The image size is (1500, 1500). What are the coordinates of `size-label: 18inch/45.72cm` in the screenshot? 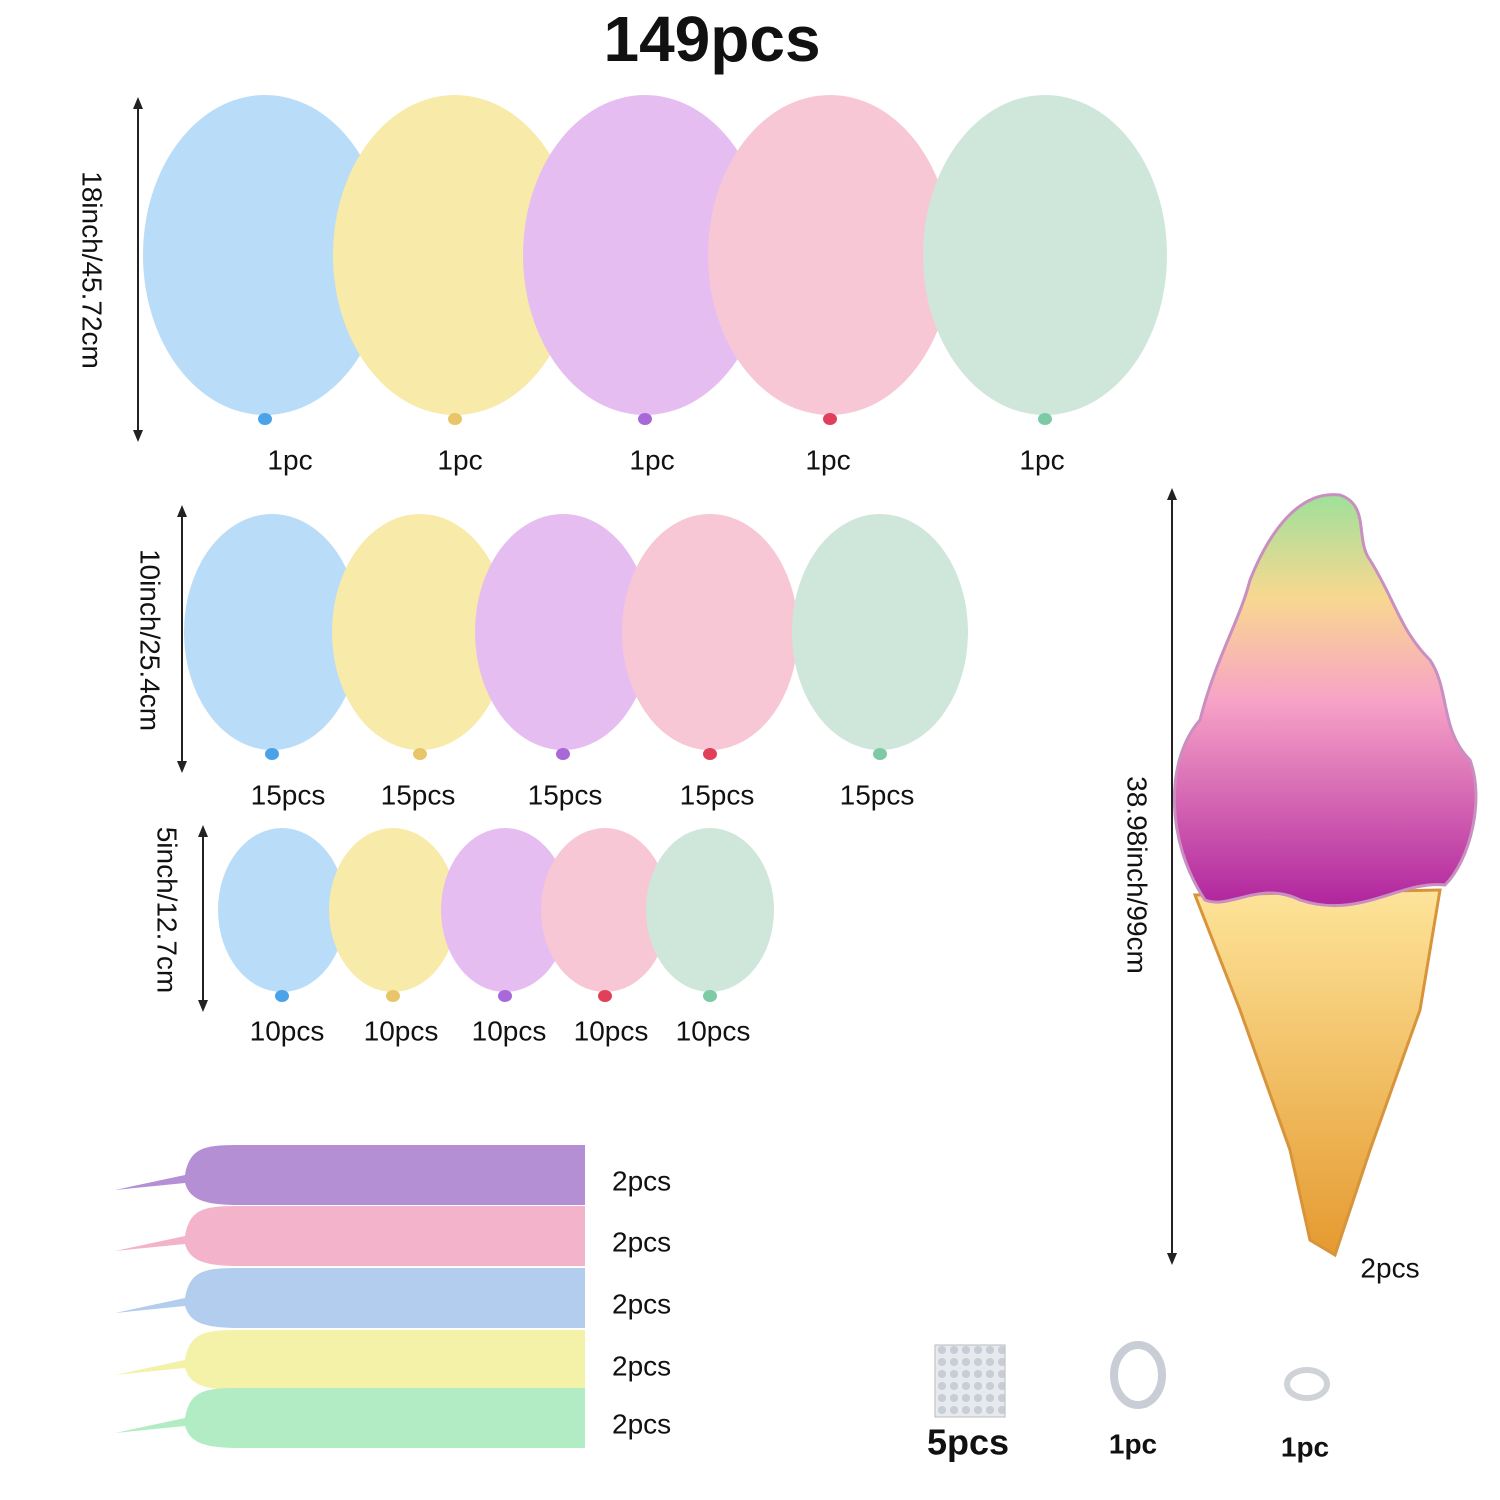 It's located at (92, 270).